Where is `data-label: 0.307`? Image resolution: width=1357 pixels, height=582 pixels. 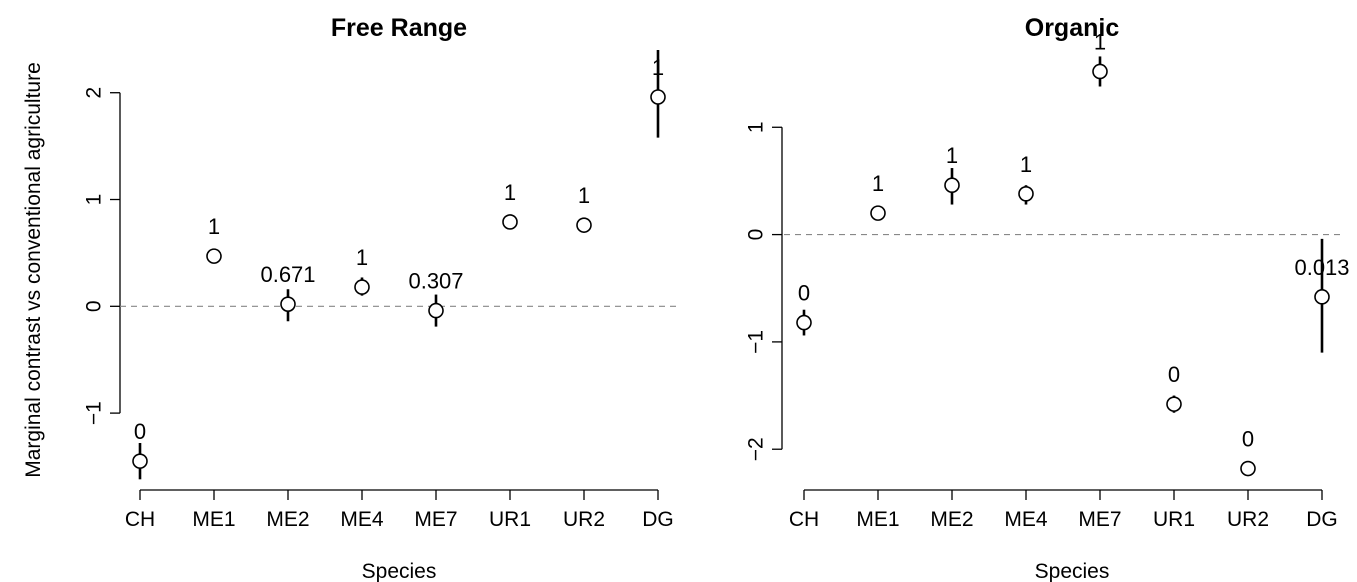
data-label: 0.307 is located at coordinates (435, 281).